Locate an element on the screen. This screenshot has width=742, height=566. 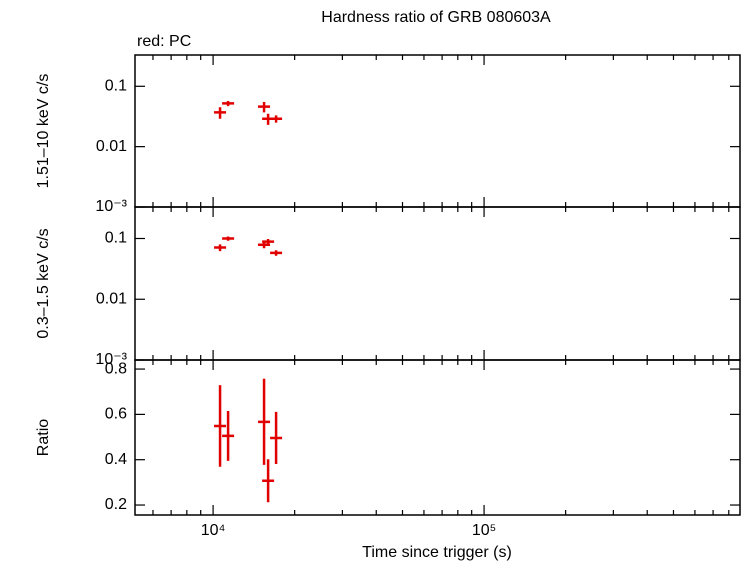
y-axis-label: Ratio is located at coordinates (43, 437).